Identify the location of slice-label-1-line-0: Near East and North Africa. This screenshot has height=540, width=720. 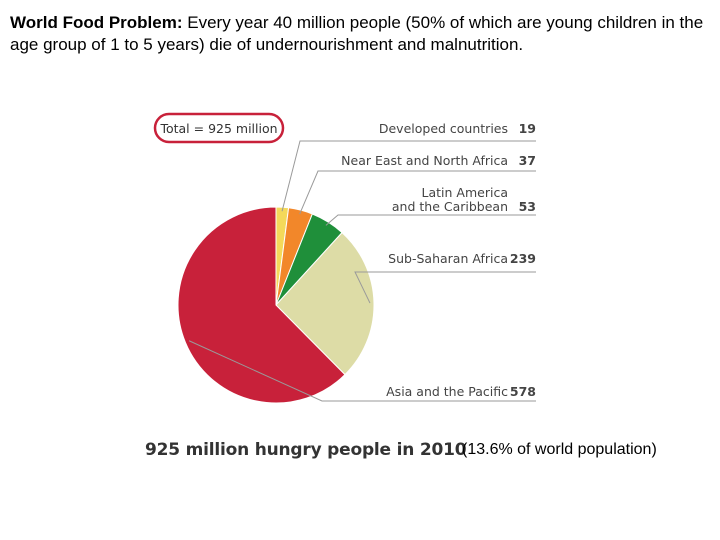
(424, 160).